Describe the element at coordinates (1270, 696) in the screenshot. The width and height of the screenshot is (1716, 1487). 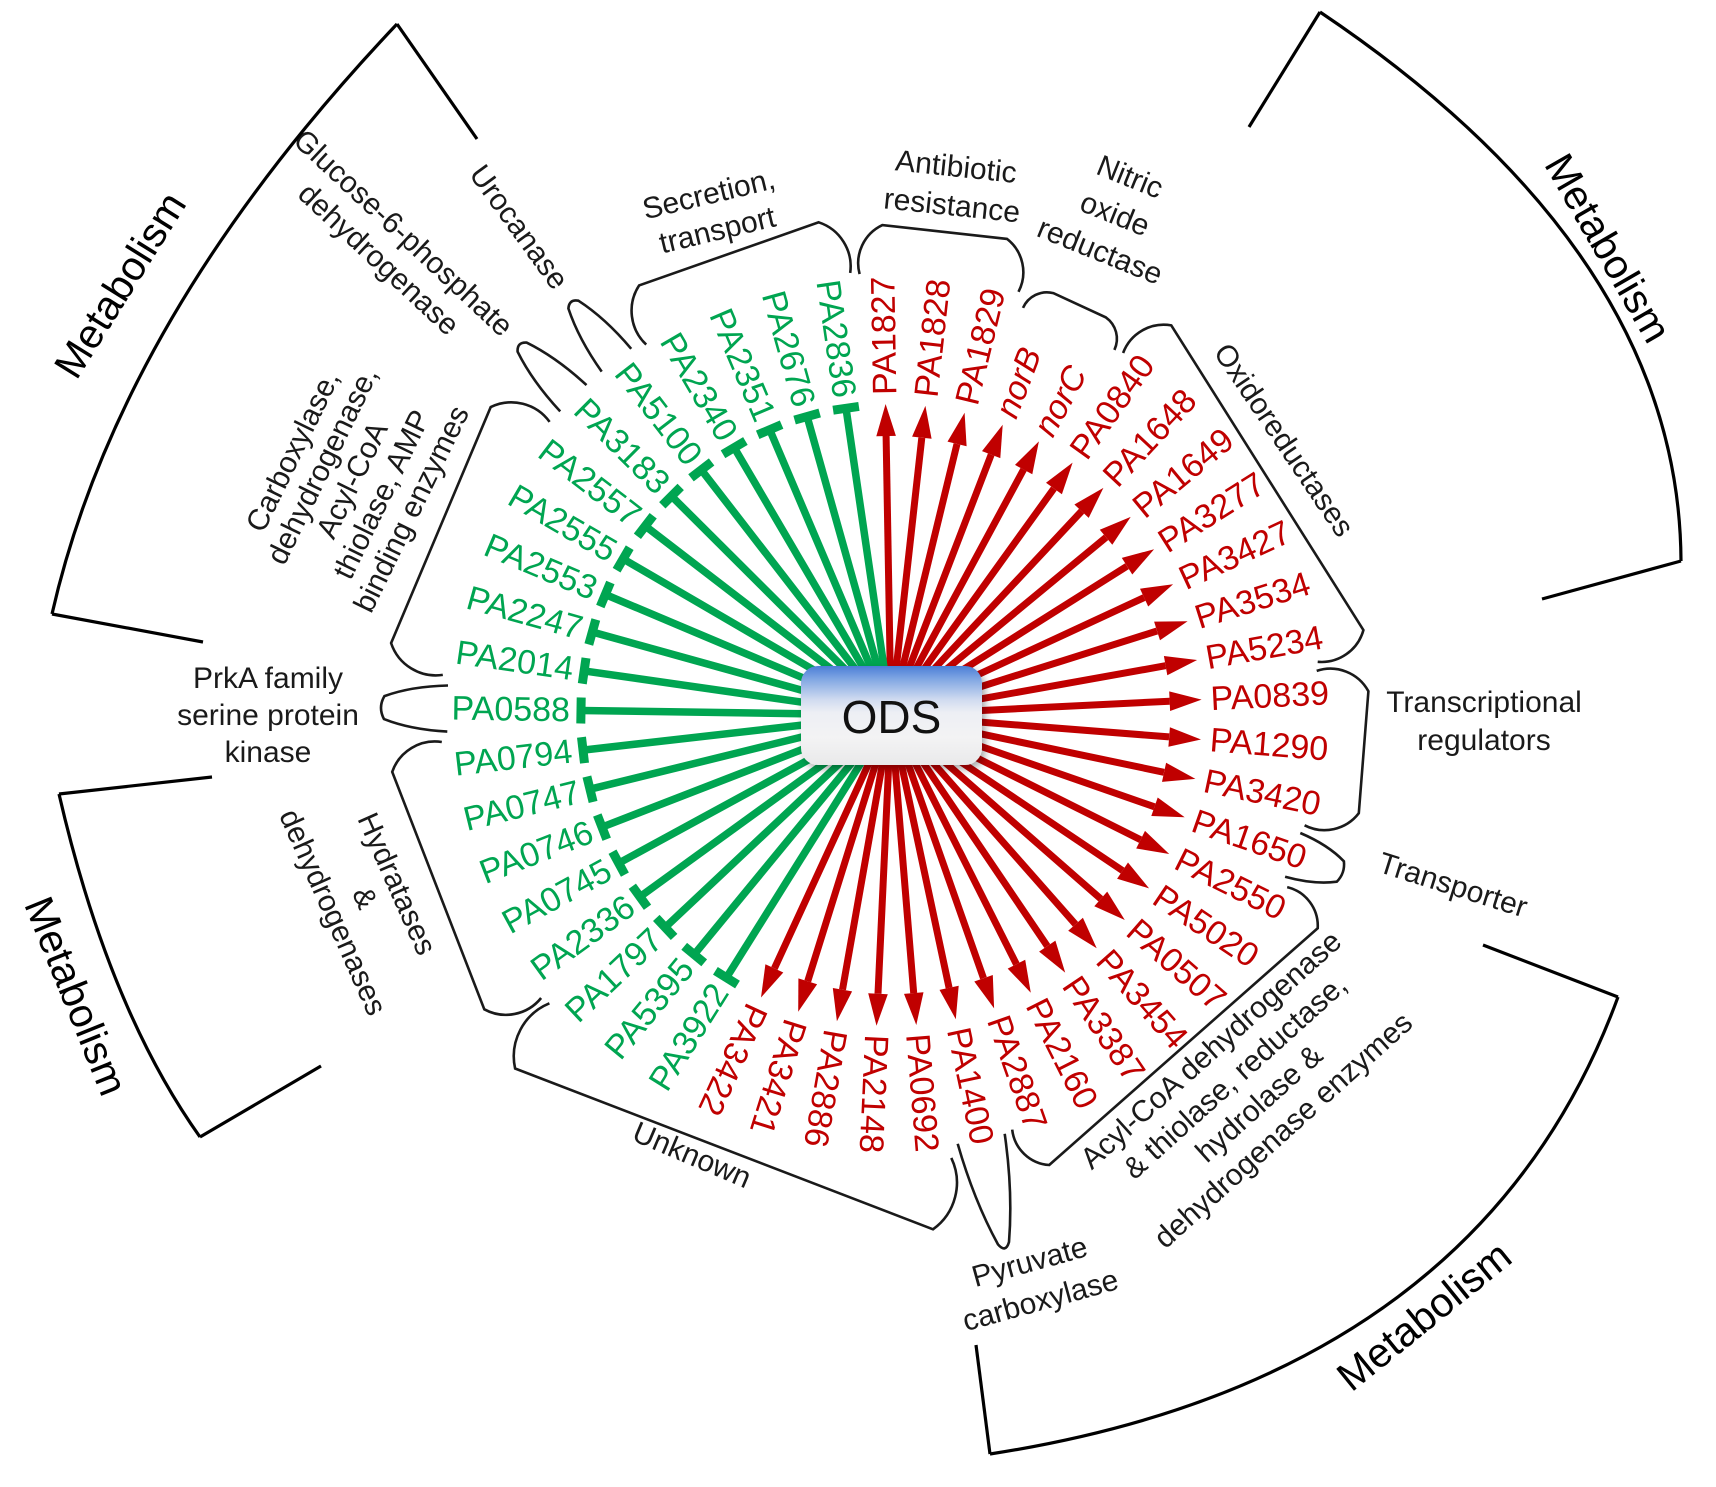
I see `svg-text: PA0839` at that location.